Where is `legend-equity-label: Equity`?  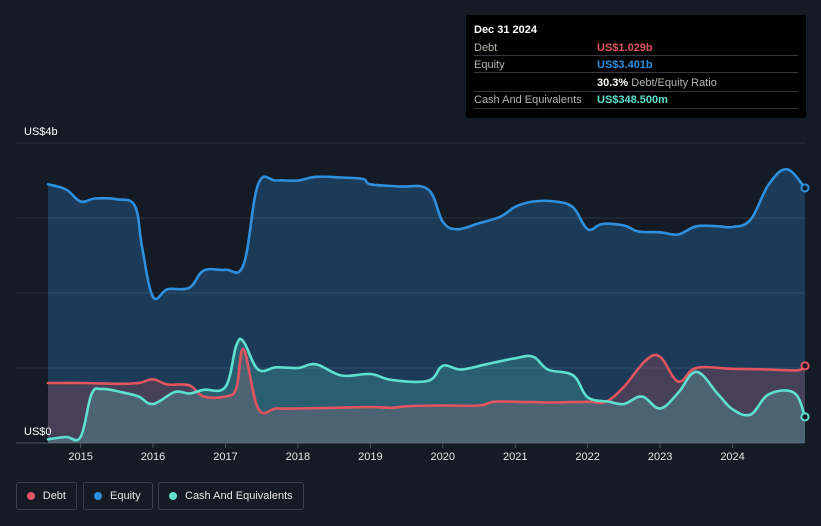
legend-equity-label: Equity is located at coordinates (125, 496).